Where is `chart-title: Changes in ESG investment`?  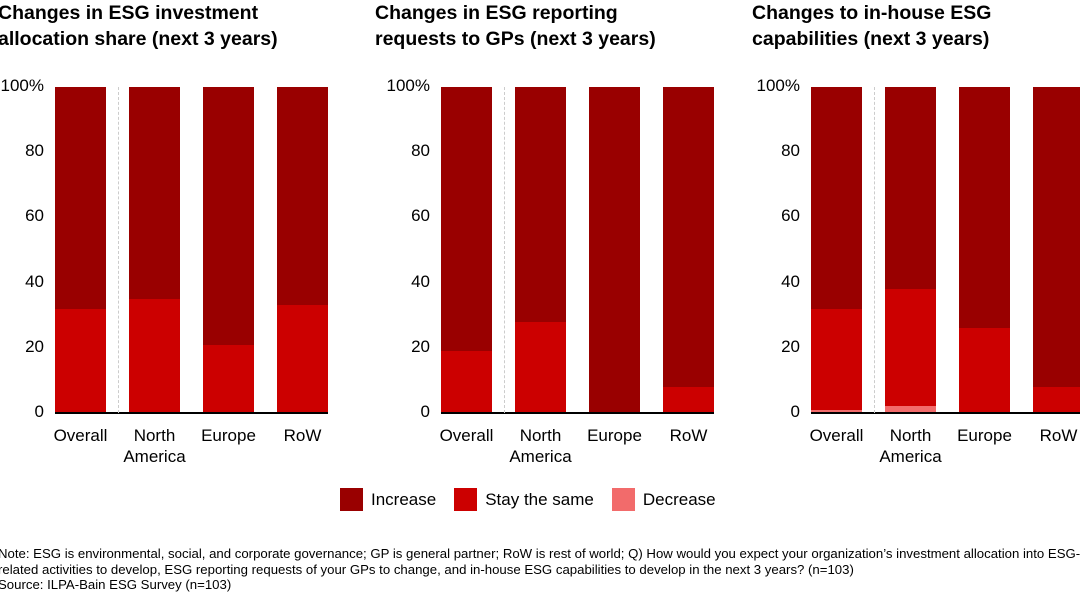 chart-title: Changes in ESG investment is located at coordinates (129, 13).